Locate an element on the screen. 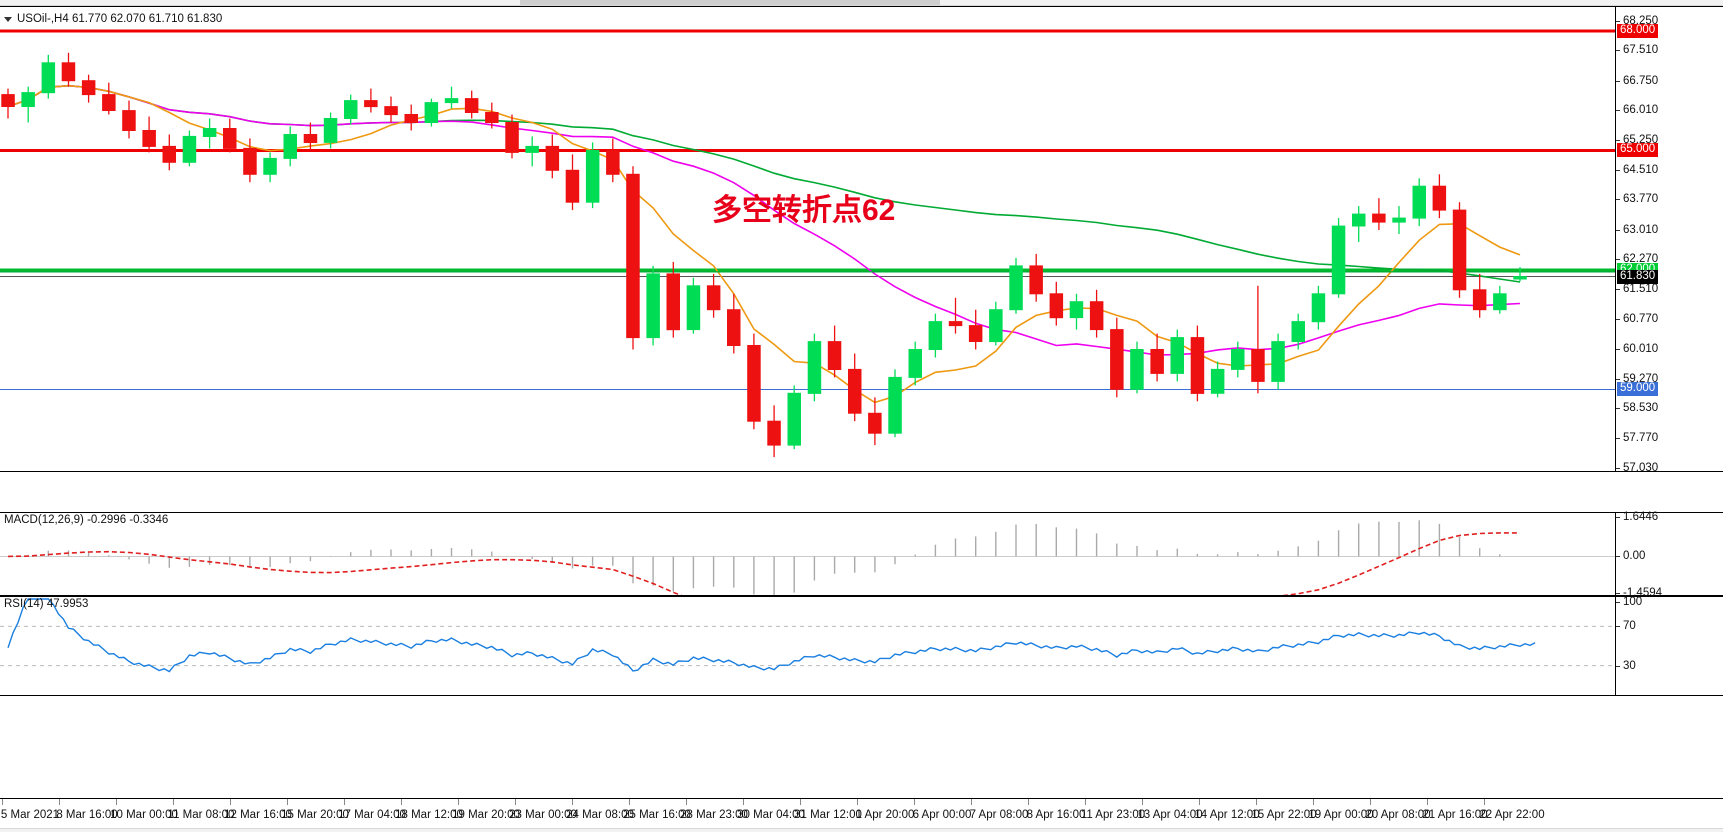  rsi-plot is located at coordinates (807, 646).